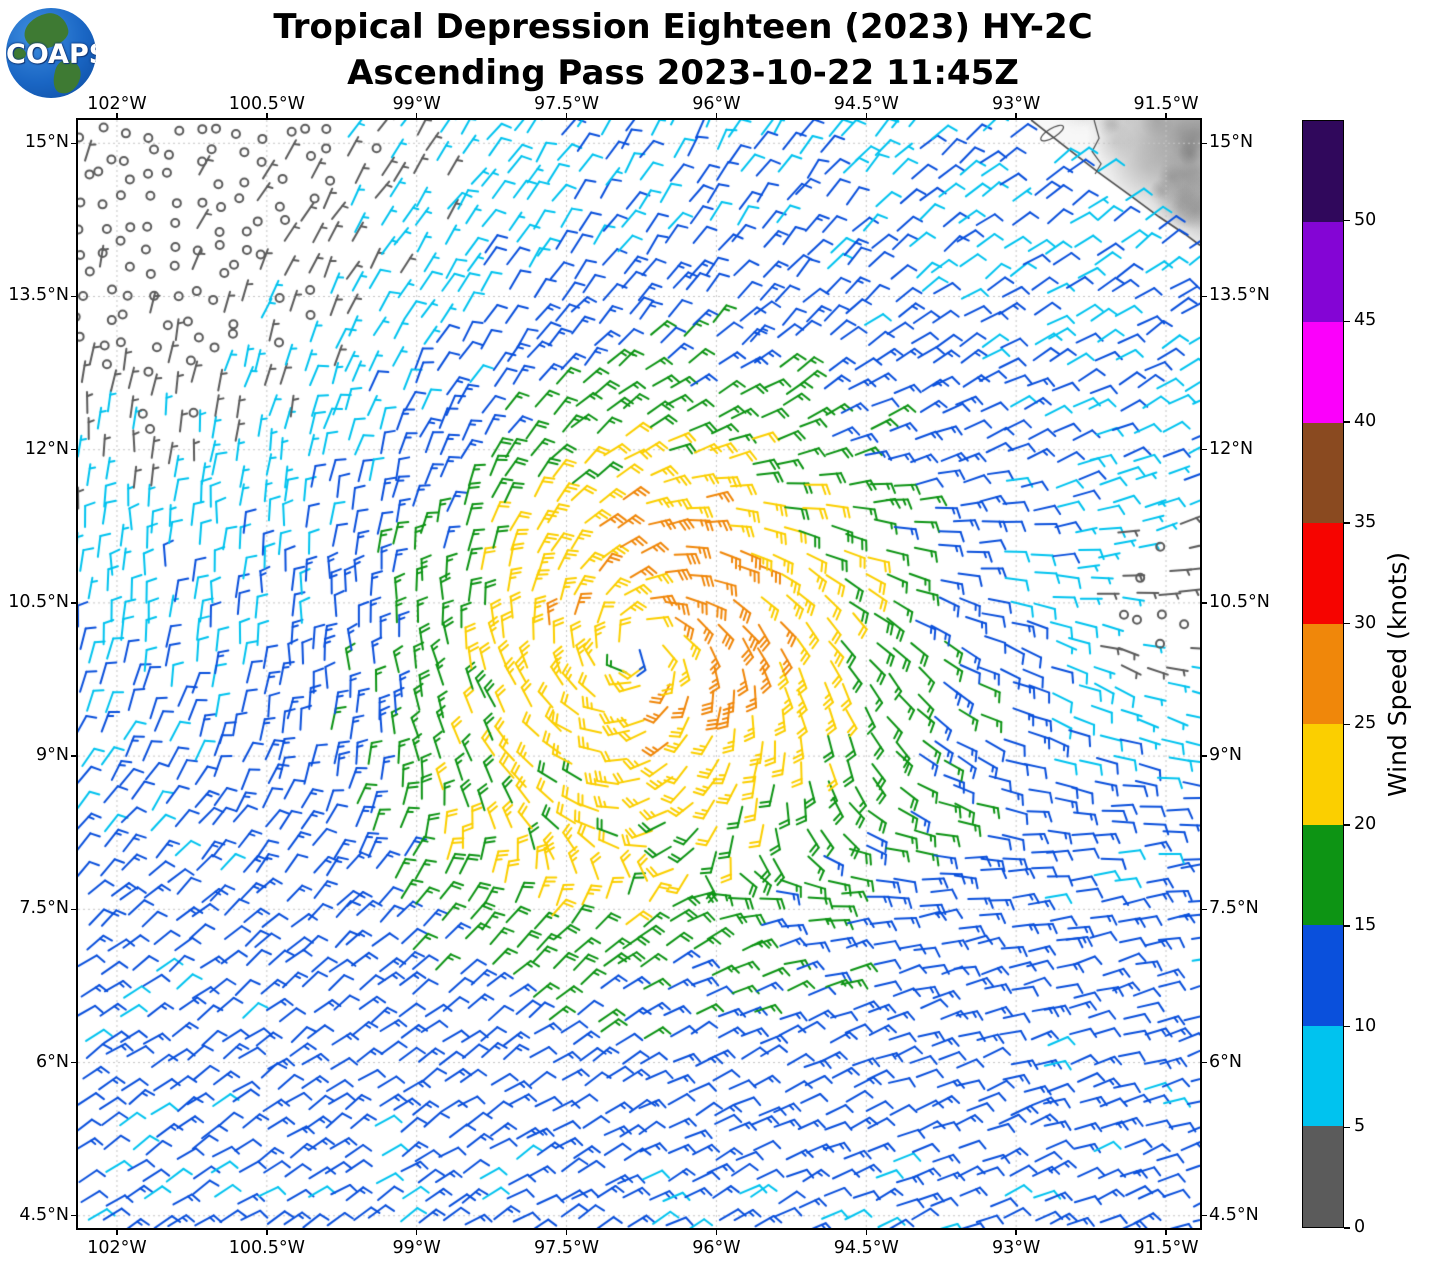  I want to click on colorbar-tick-label: 25, so click(1365, 723).